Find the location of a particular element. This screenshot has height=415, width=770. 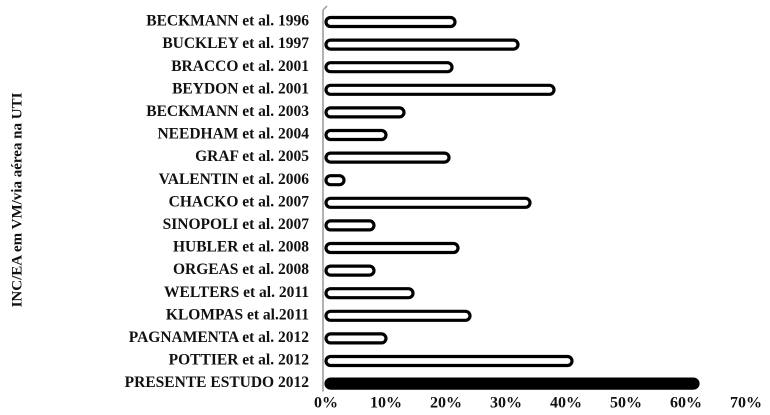

category-label: BEYDON et al. 2001 is located at coordinates (240, 88).